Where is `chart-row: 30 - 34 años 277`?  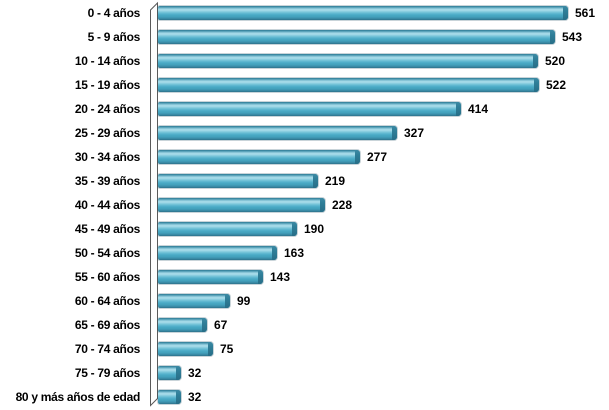 chart-row: 30 - 34 años 277 is located at coordinates (304, 157).